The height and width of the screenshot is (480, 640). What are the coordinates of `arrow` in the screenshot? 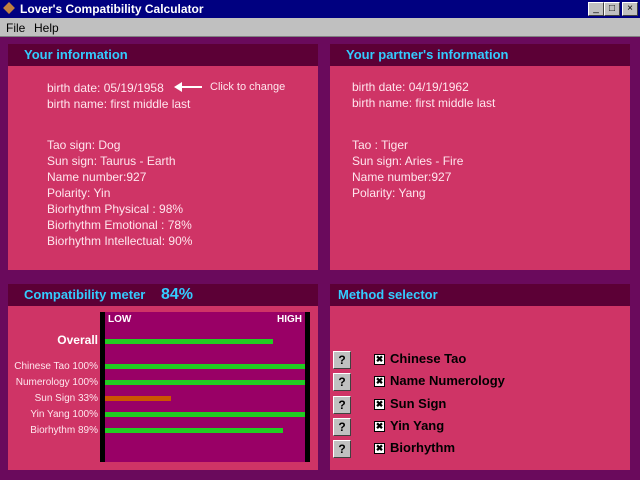 It's located at (189, 87).